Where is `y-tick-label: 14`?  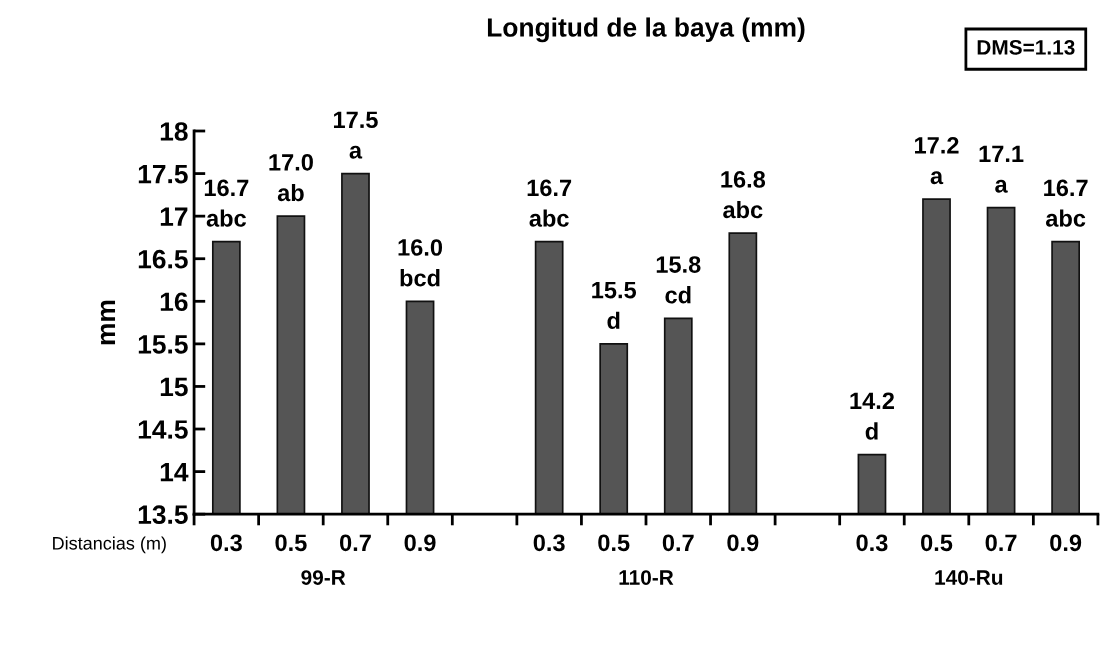
y-tick-label: 14 is located at coordinates (174, 472).